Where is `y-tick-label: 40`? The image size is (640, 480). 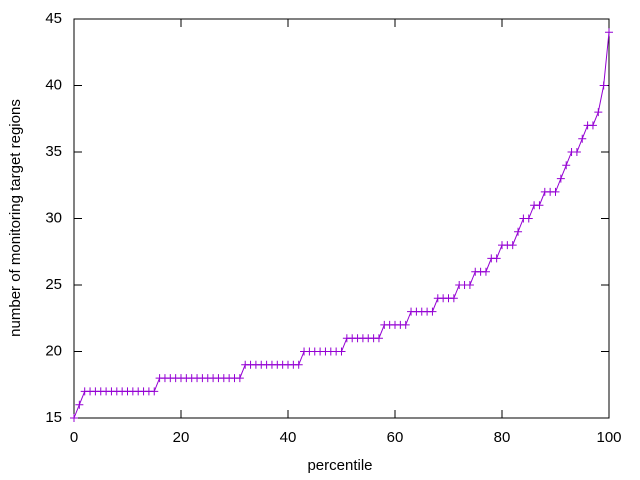 y-tick-label: 40 is located at coordinates (53, 84).